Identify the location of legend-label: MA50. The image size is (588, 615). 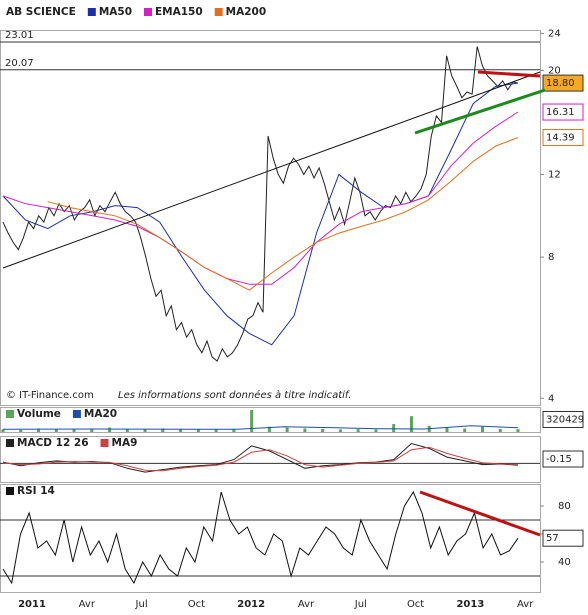
(115, 12).